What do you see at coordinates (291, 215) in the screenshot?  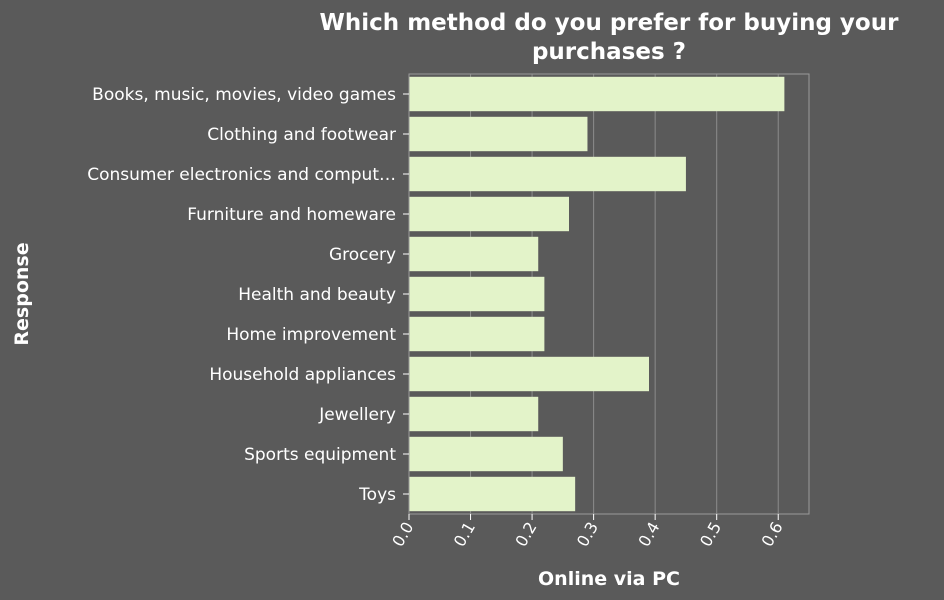 I see `category-label: Furniture and homeware` at bounding box center [291, 215].